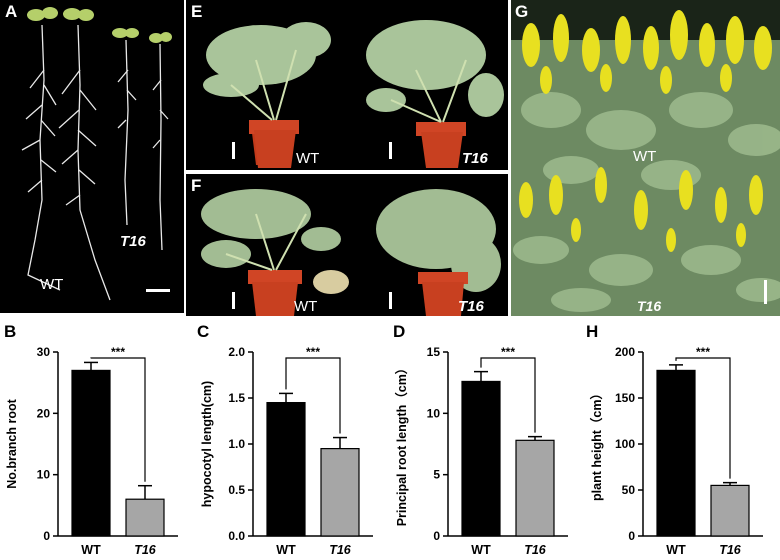  I want to click on y-axis-label: No.branch root, so click(12, 443).